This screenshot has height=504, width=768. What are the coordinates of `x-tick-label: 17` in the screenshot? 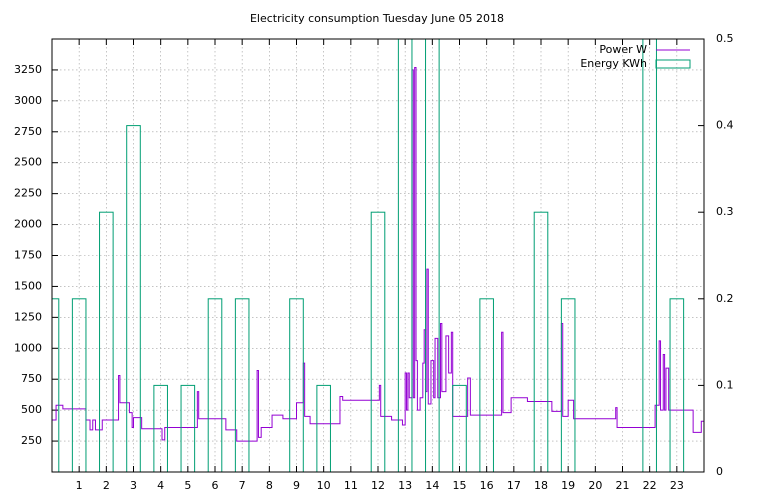 It's located at (514, 485).